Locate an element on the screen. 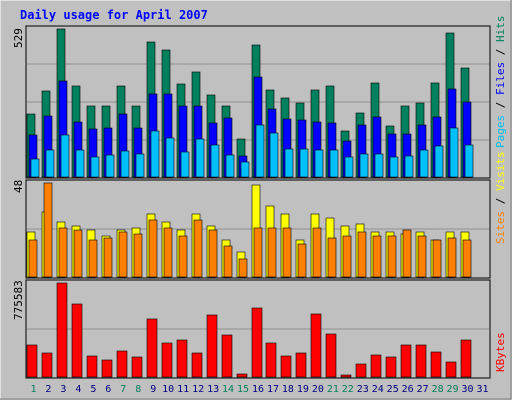 Image resolution: width=512 pixels, height=400 pixels. x-axis-day-label: 22 is located at coordinates (348, 389).